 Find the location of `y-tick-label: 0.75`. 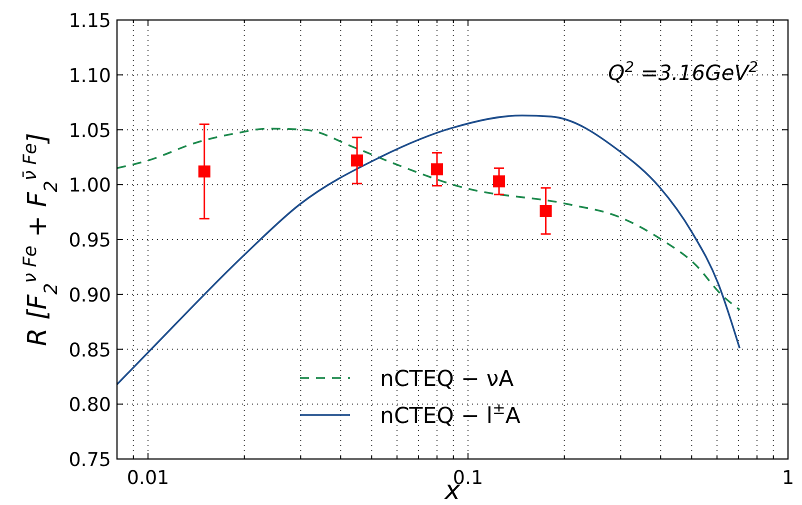

y-tick-label: 0.75 is located at coordinates (89, 460).